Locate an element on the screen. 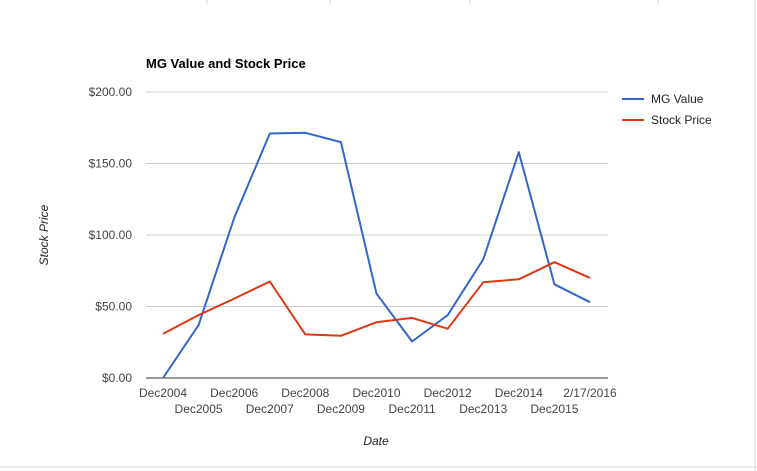  x-tick-label: Dec2011 is located at coordinates (412, 409).